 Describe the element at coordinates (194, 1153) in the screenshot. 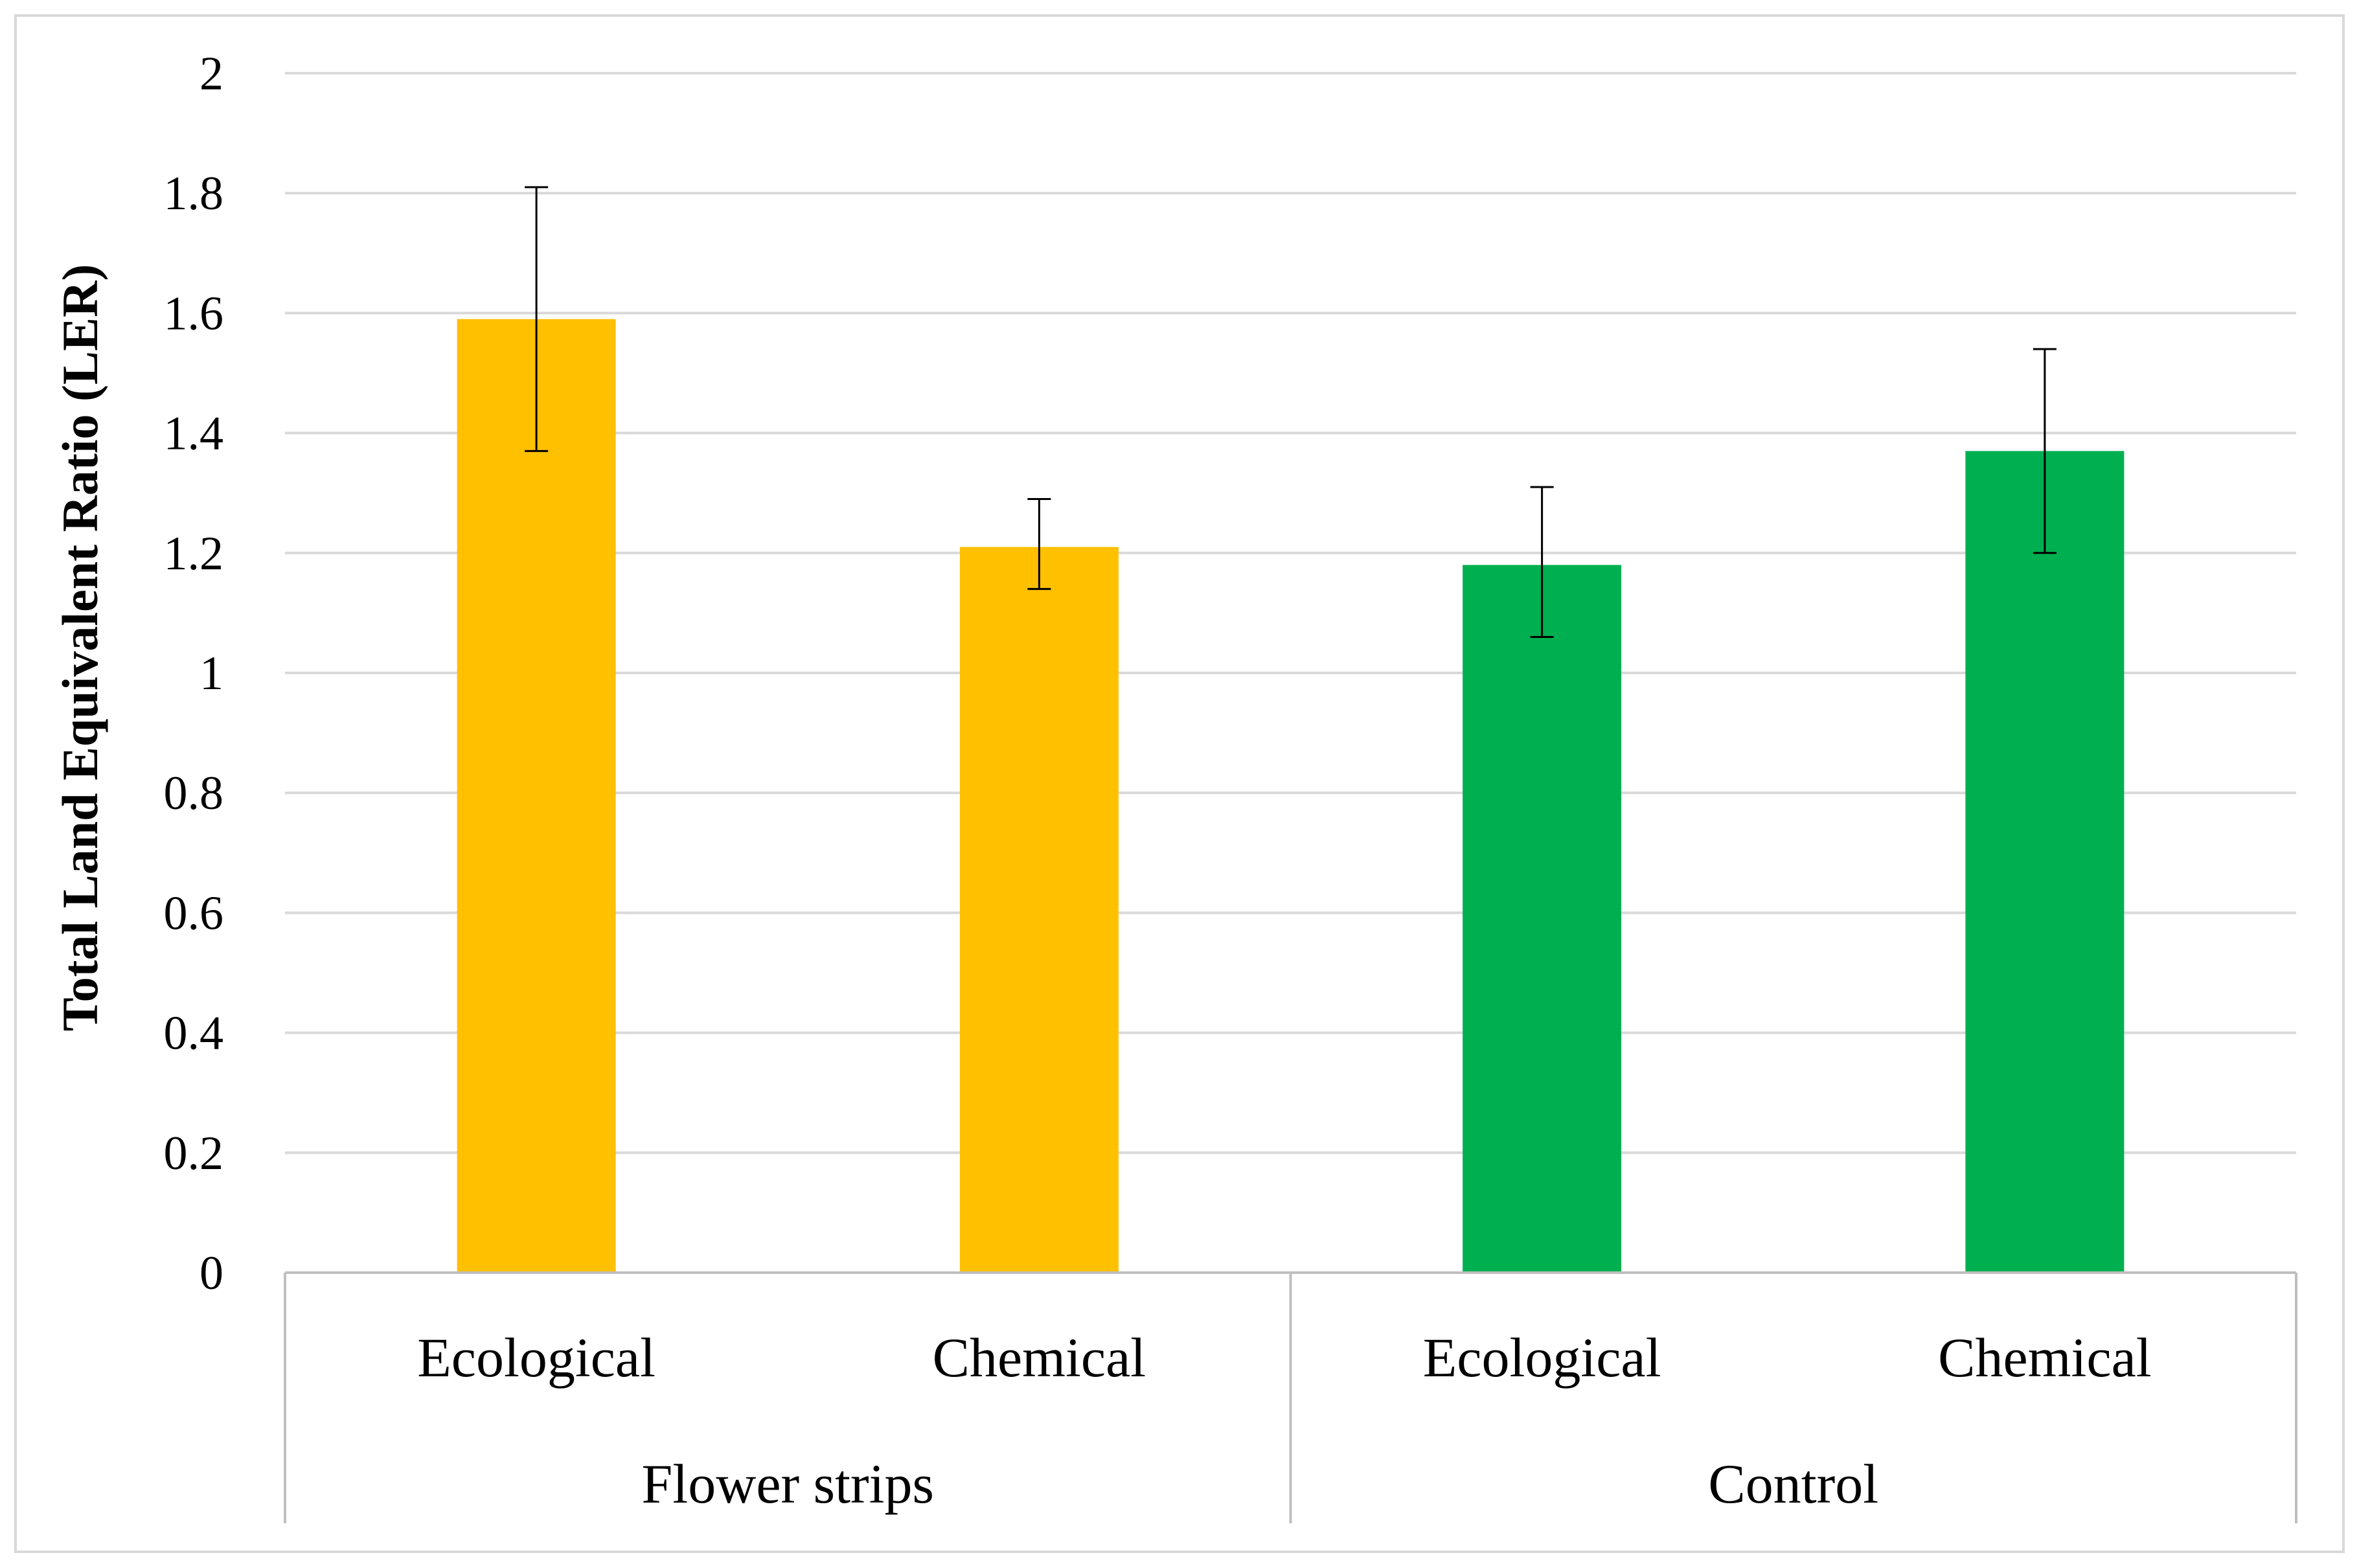

I see `y-tick-label: 0.2` at that location.